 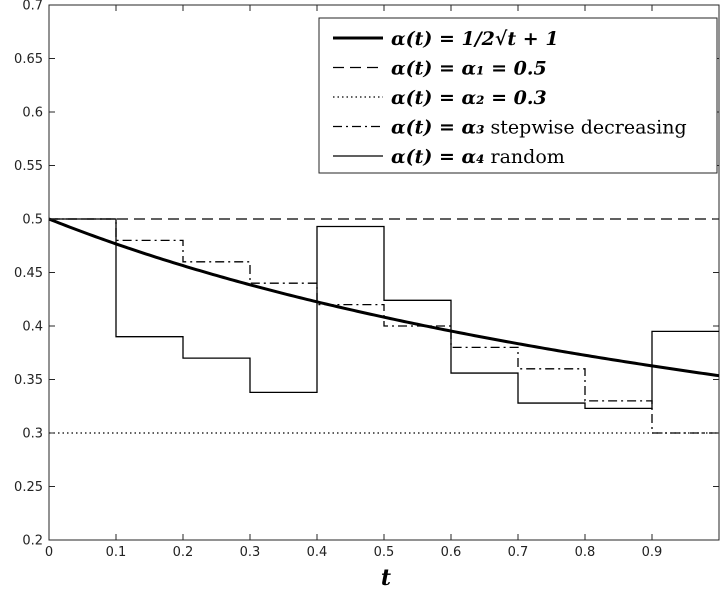 I want to click on y-tick-label: 0.35, so click(x=28, y=380).